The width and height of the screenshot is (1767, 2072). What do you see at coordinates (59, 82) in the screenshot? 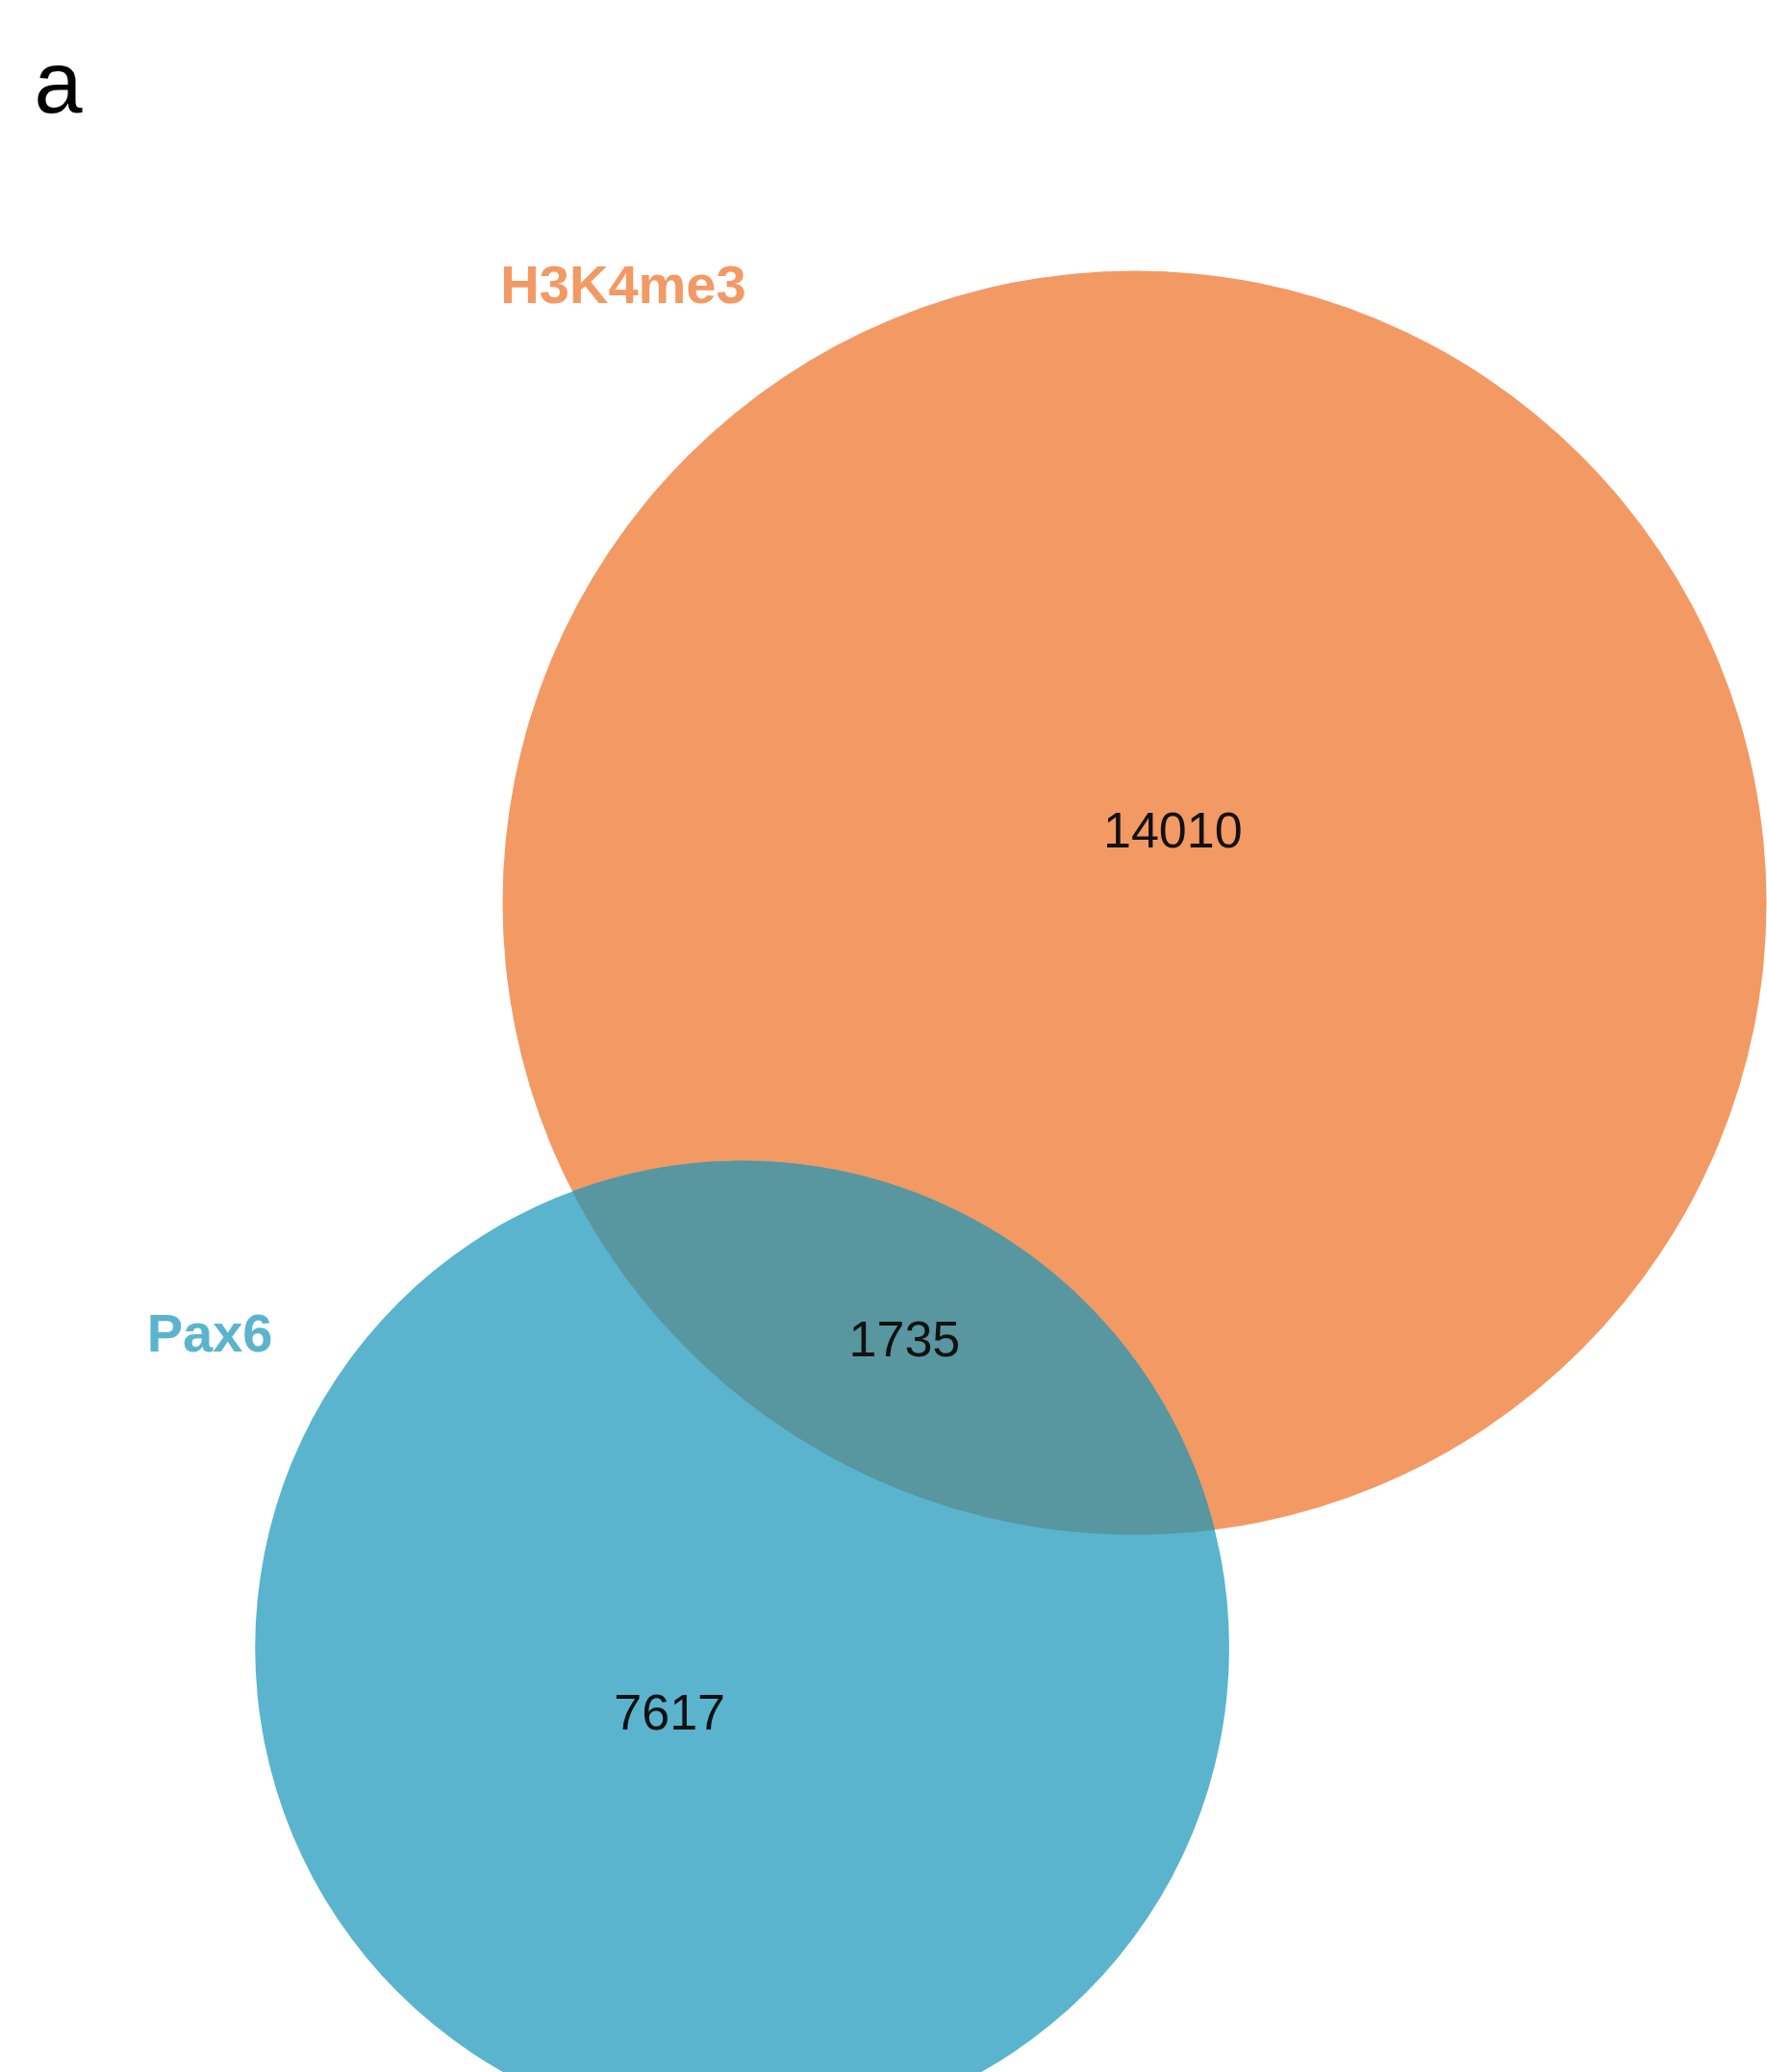
I see `text: a` at bounding box center [59, 82].